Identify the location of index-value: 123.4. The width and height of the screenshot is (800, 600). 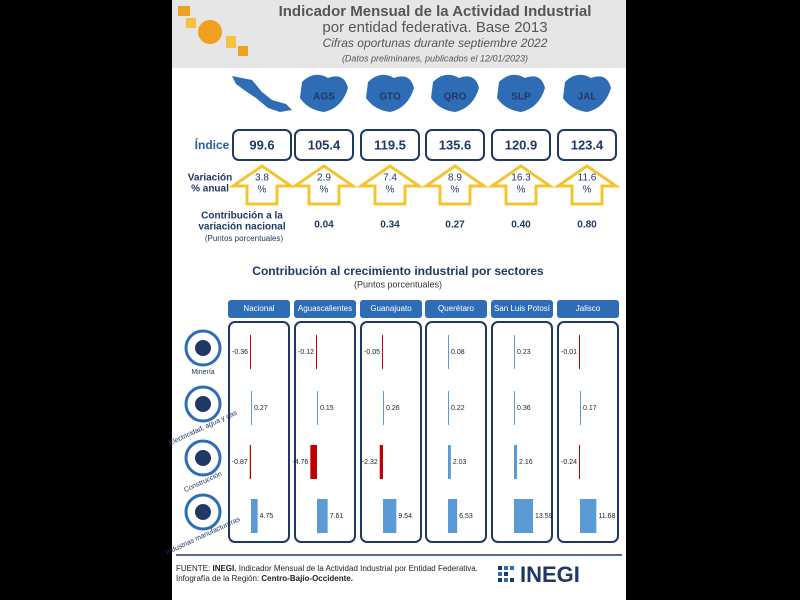
(587, 144).